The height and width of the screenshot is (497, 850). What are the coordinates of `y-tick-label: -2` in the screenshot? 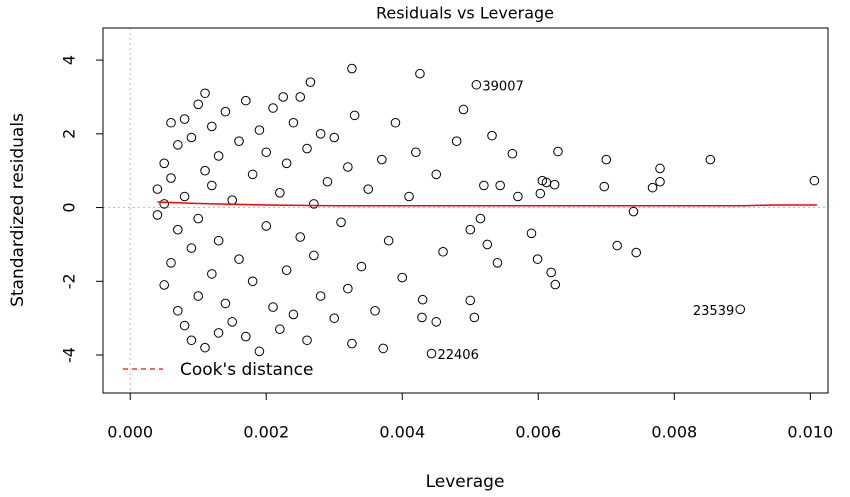 It's located at (69, 281).